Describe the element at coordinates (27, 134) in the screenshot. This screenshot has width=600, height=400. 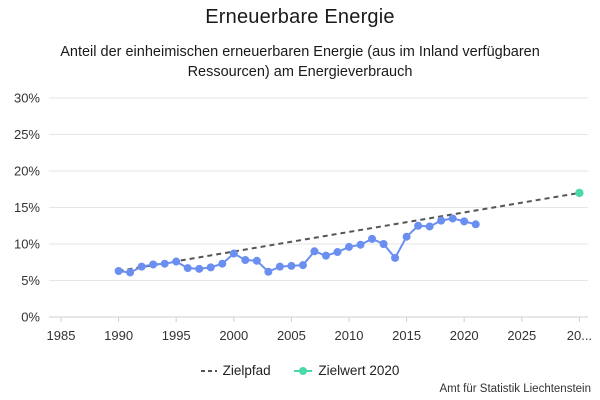
I see `y-tick-label: 25%` at that location.